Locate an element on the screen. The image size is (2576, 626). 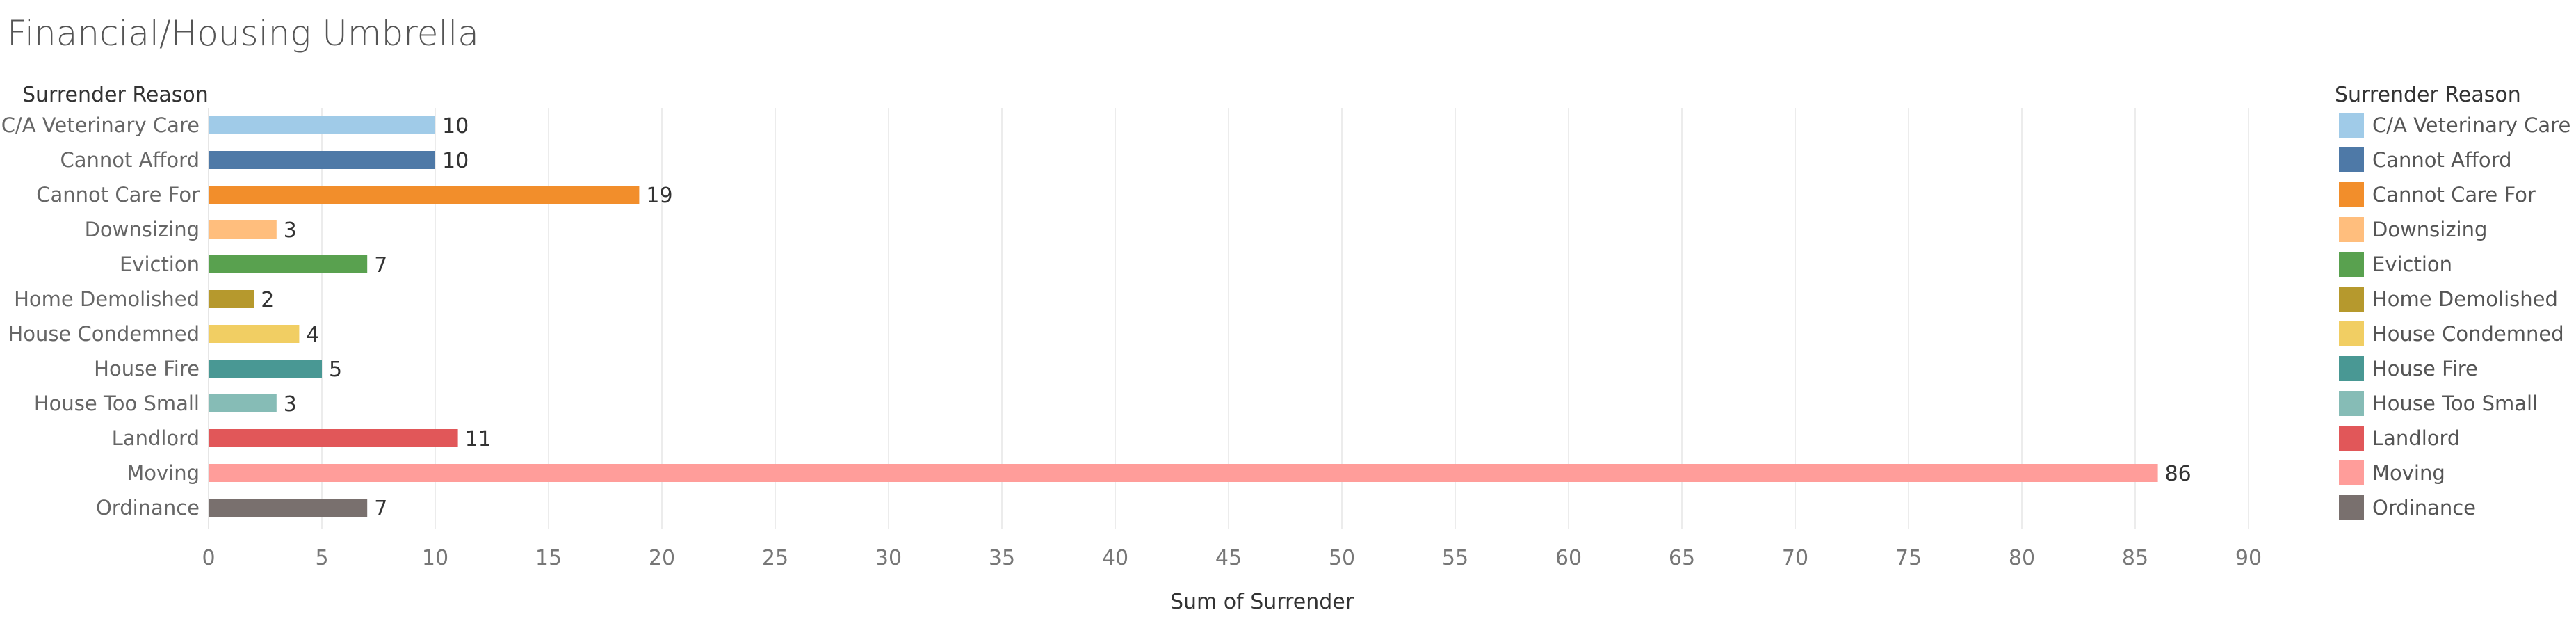
category-label: Home Demolished is located at coordinates (107, 299).